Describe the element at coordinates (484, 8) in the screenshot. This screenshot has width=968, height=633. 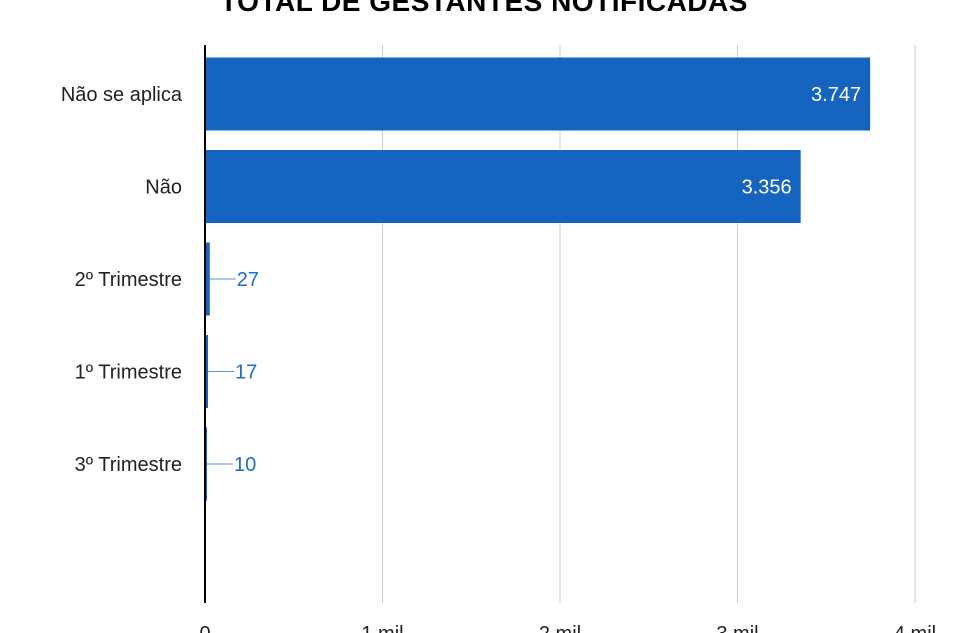
I see `chart-title: TOTAL DE GESTANTES NOTIFICADAS` at that location.